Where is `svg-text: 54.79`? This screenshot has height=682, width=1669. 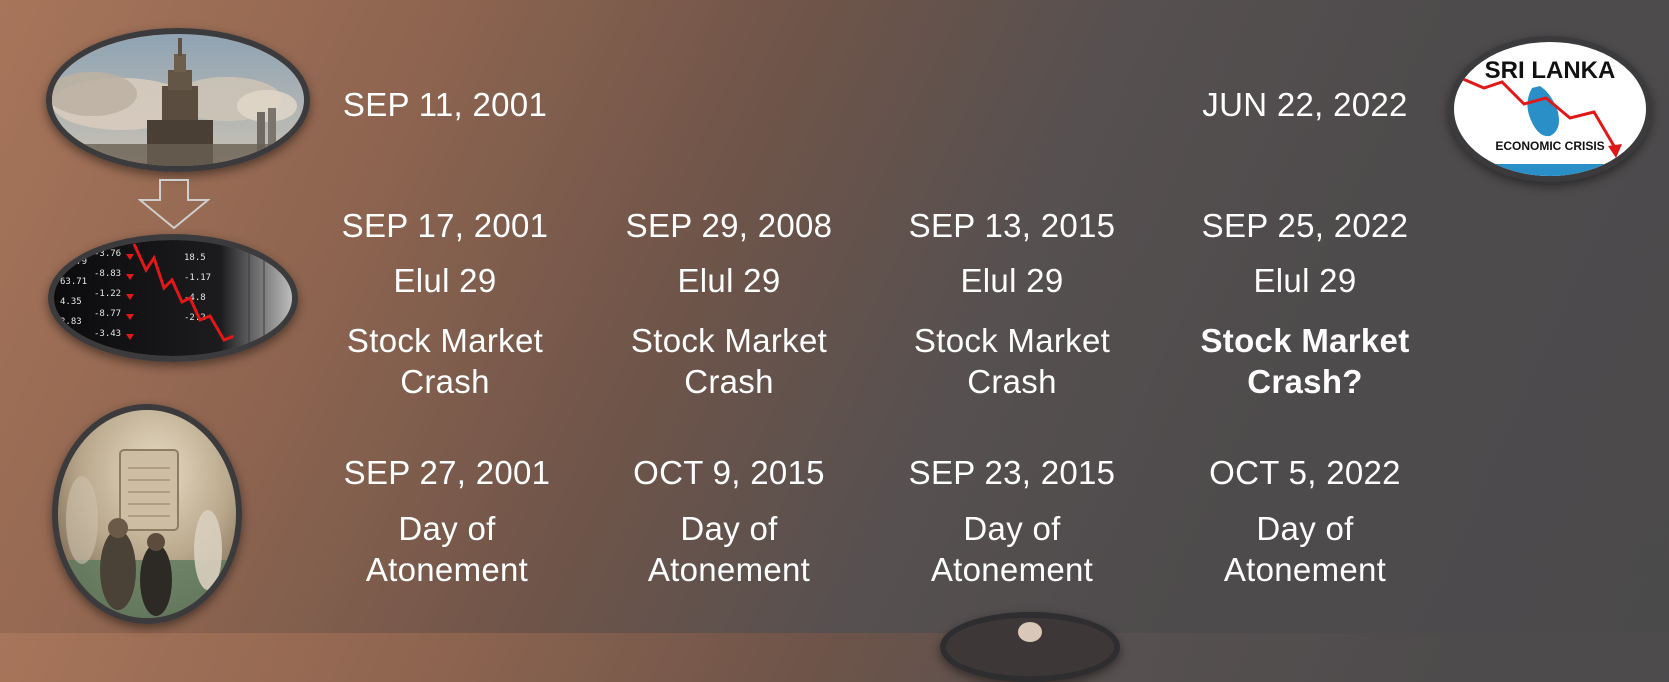
svg-text: 54.79 is located at coordinates (73, 262).